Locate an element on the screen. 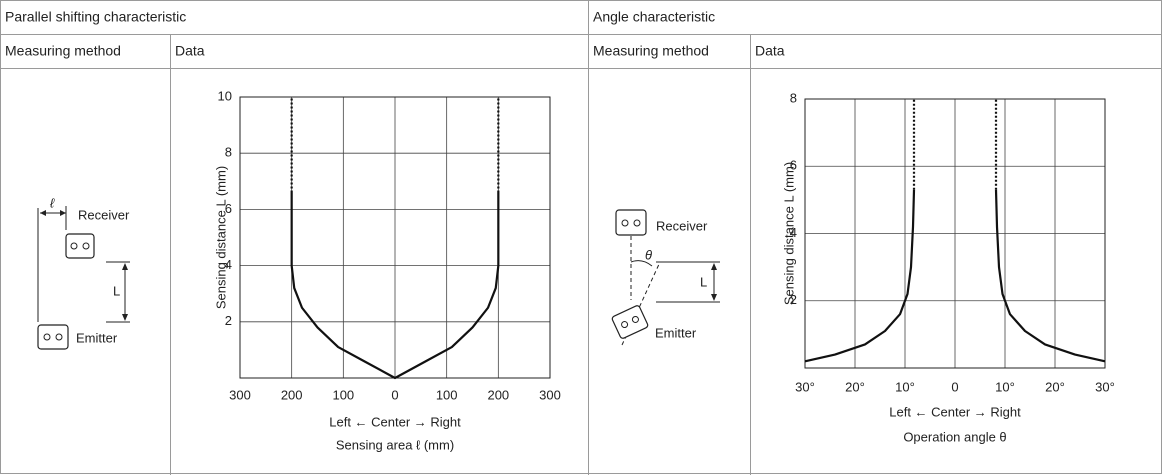  section-title: Parallel shifting characteristic is located at coordinates (95, 17).